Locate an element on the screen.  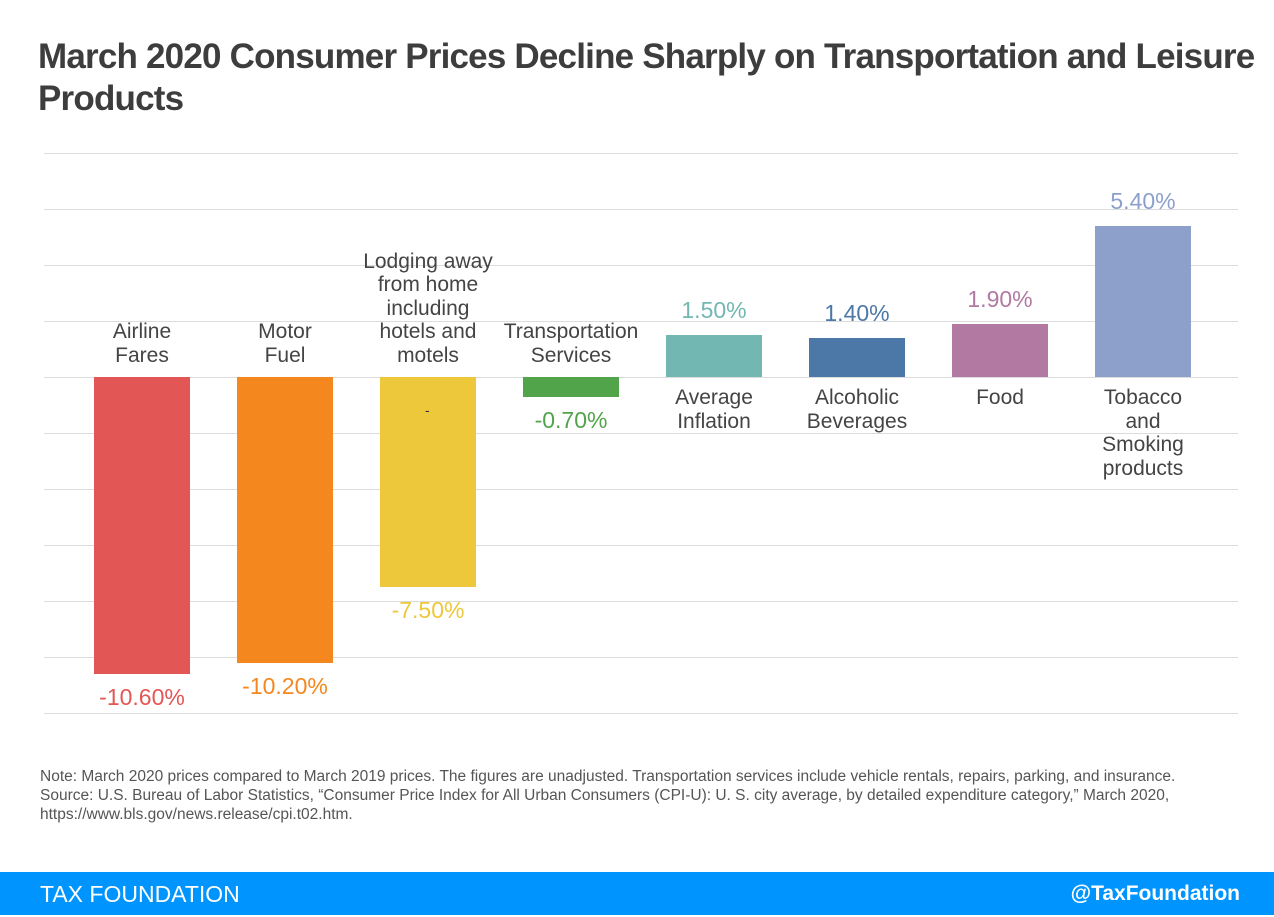
category-label: Tobacco and Smoking products is located at coordinates (1143, 433).